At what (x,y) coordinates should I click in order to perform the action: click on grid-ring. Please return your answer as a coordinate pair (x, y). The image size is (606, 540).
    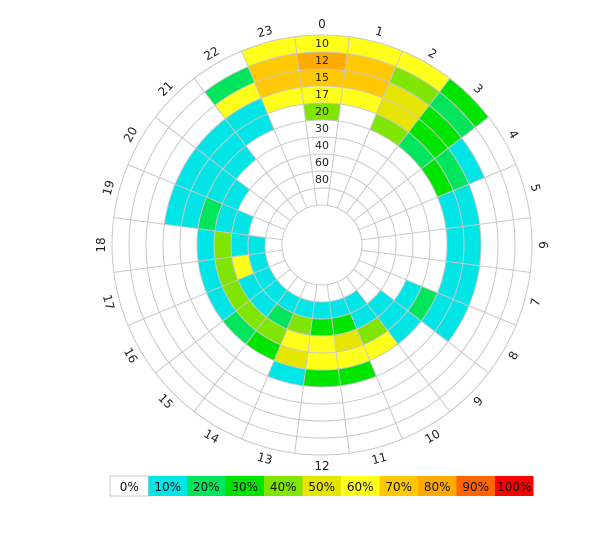
    Looking at the image, I should click on (322, 245).